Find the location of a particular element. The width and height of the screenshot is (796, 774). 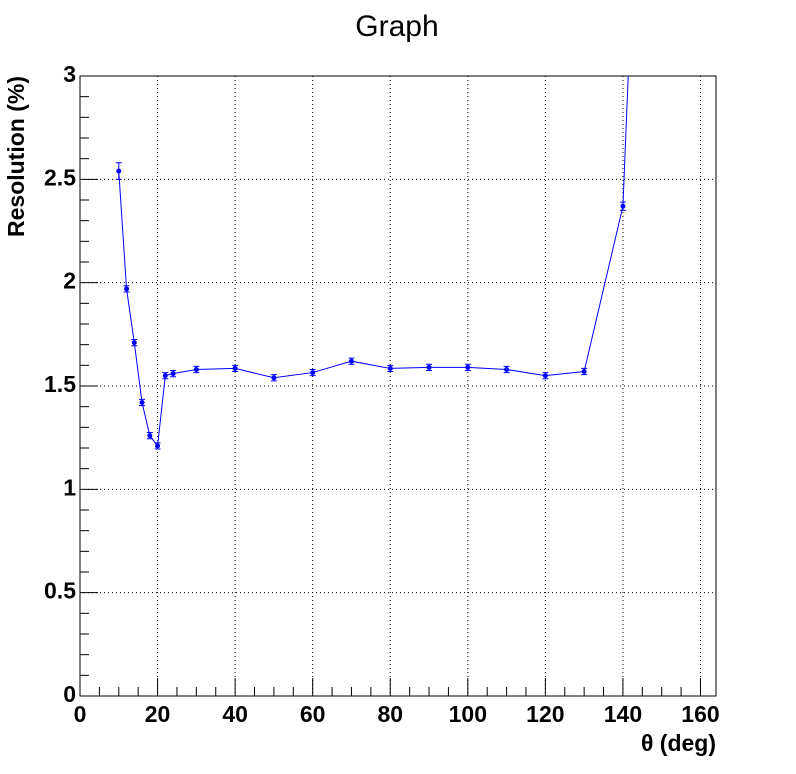

x-tick-label: 120 is located at coordinates (545, 714).